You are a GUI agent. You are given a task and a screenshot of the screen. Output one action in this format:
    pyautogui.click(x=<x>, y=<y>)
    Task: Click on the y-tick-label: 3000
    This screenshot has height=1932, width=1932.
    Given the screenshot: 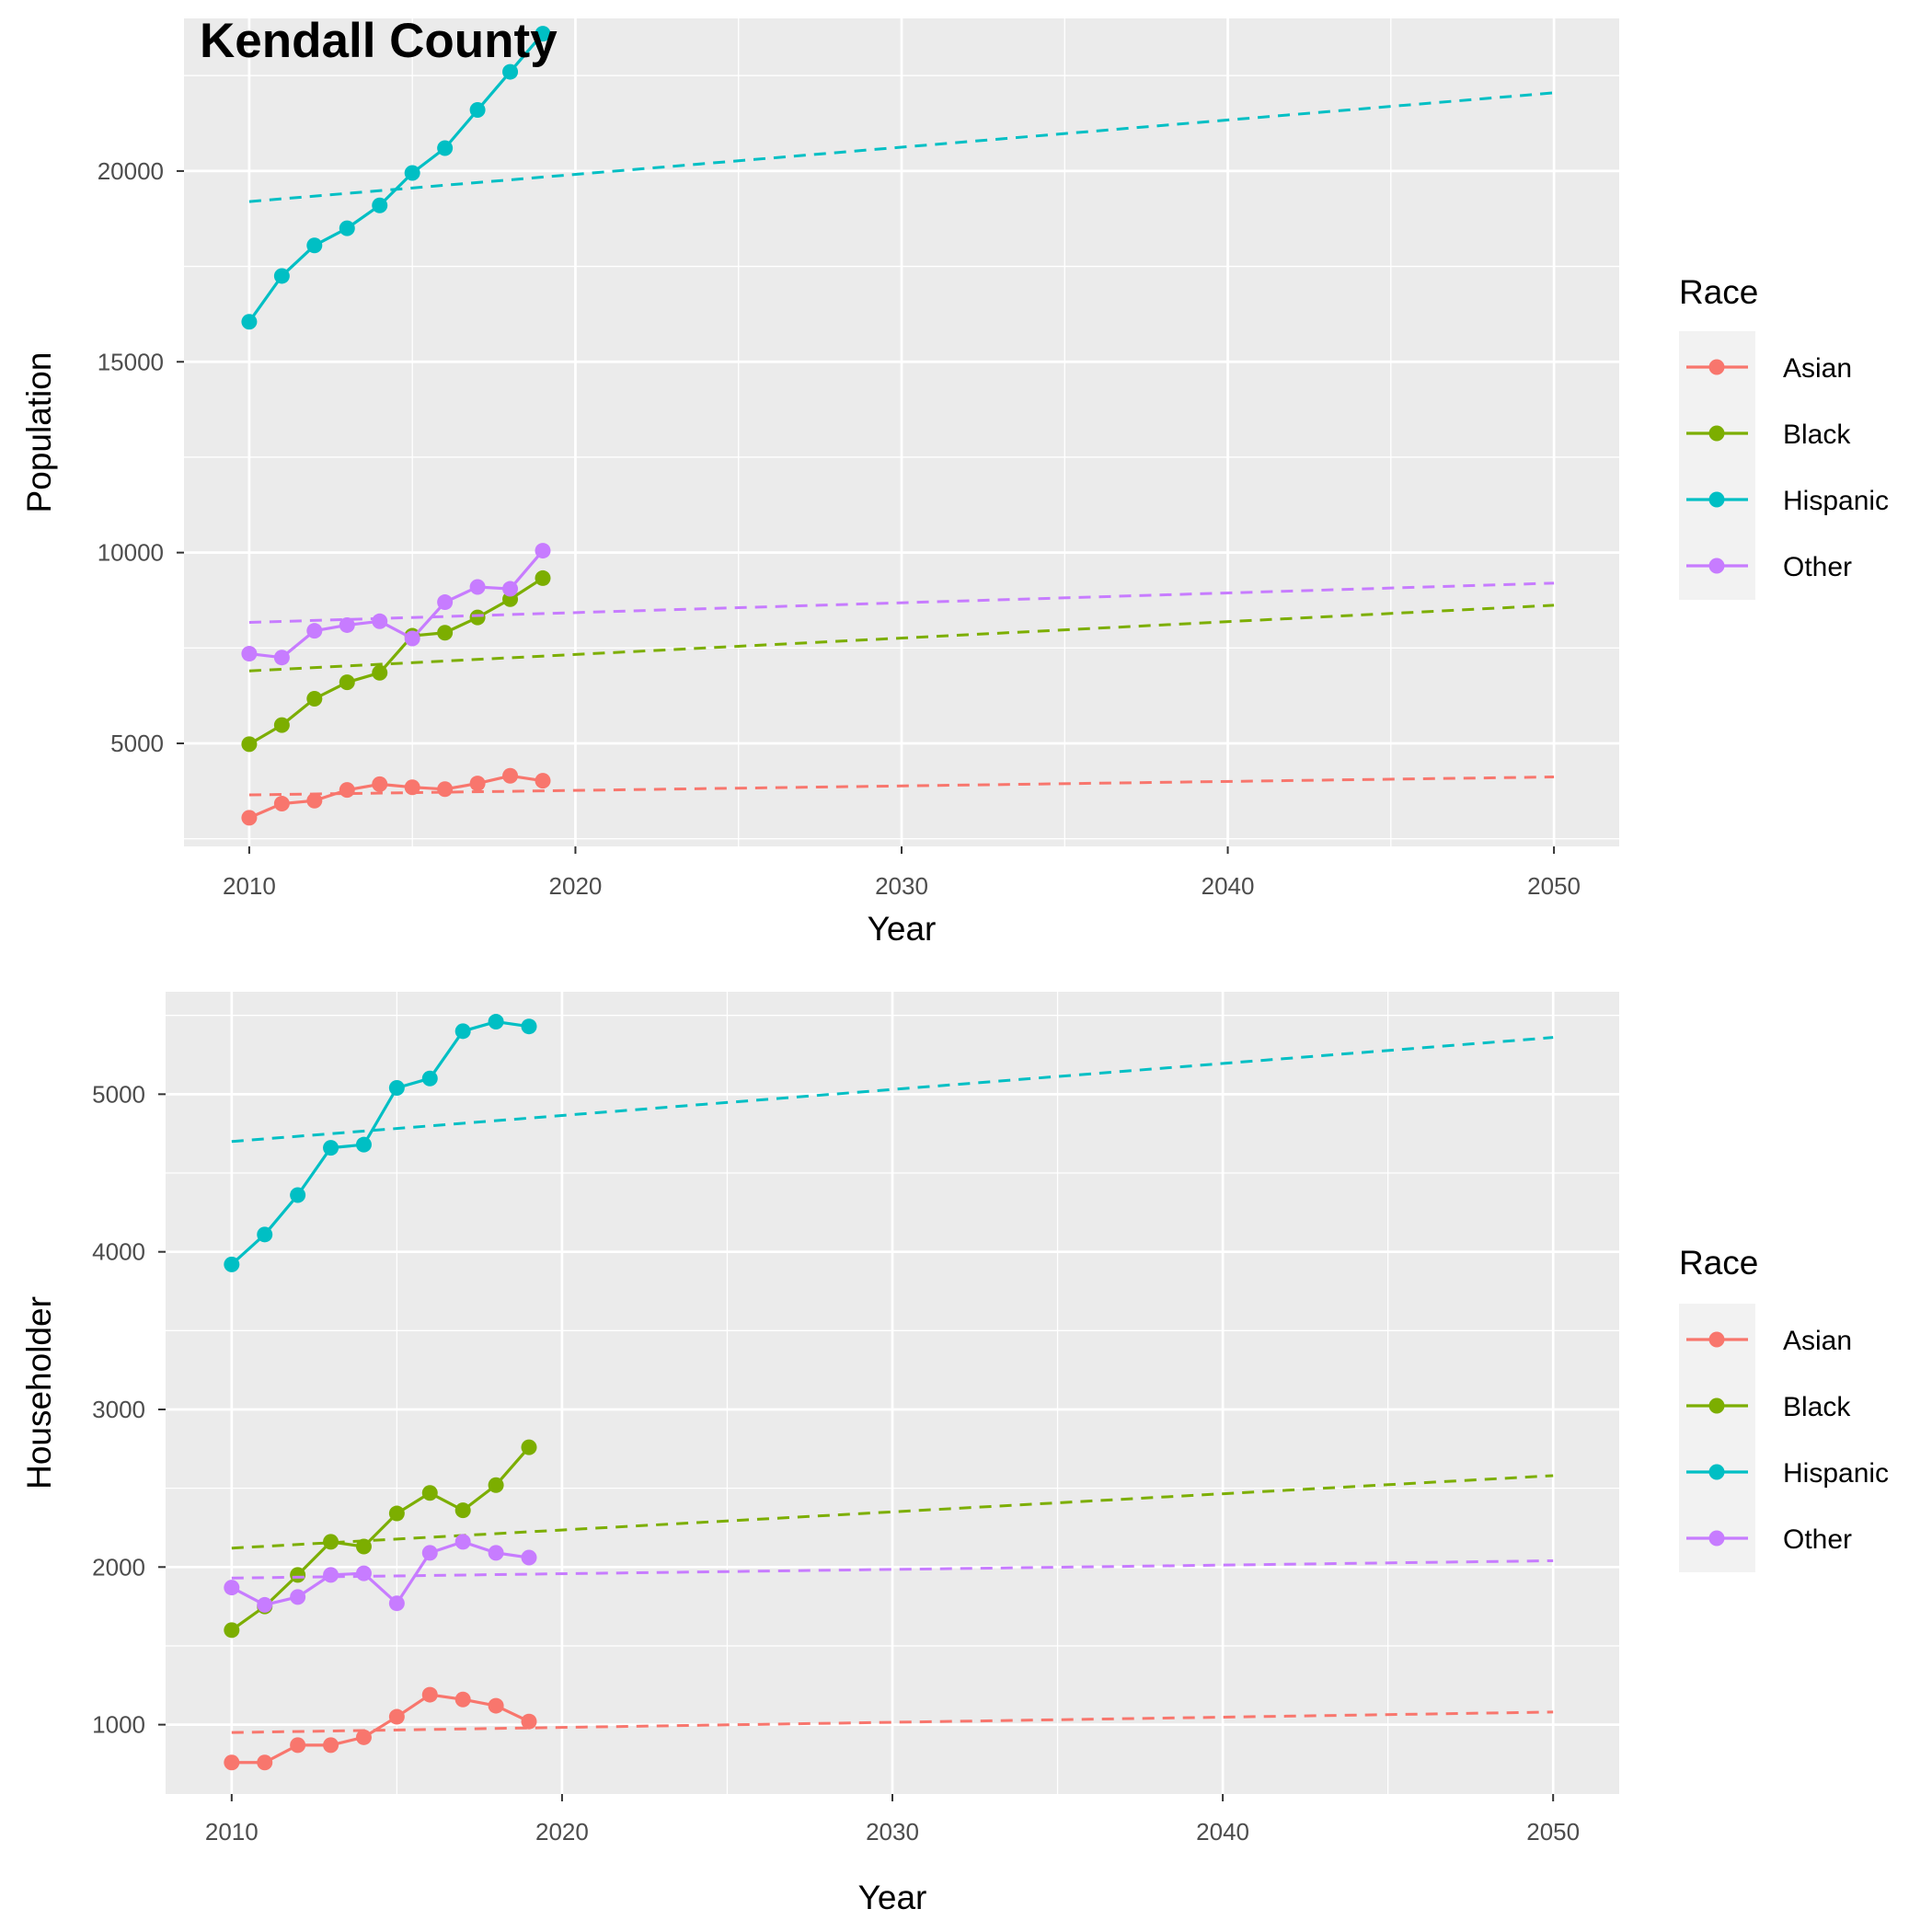 What is the action you would take?
    pyautogui.click(x=118, y=1409)
    